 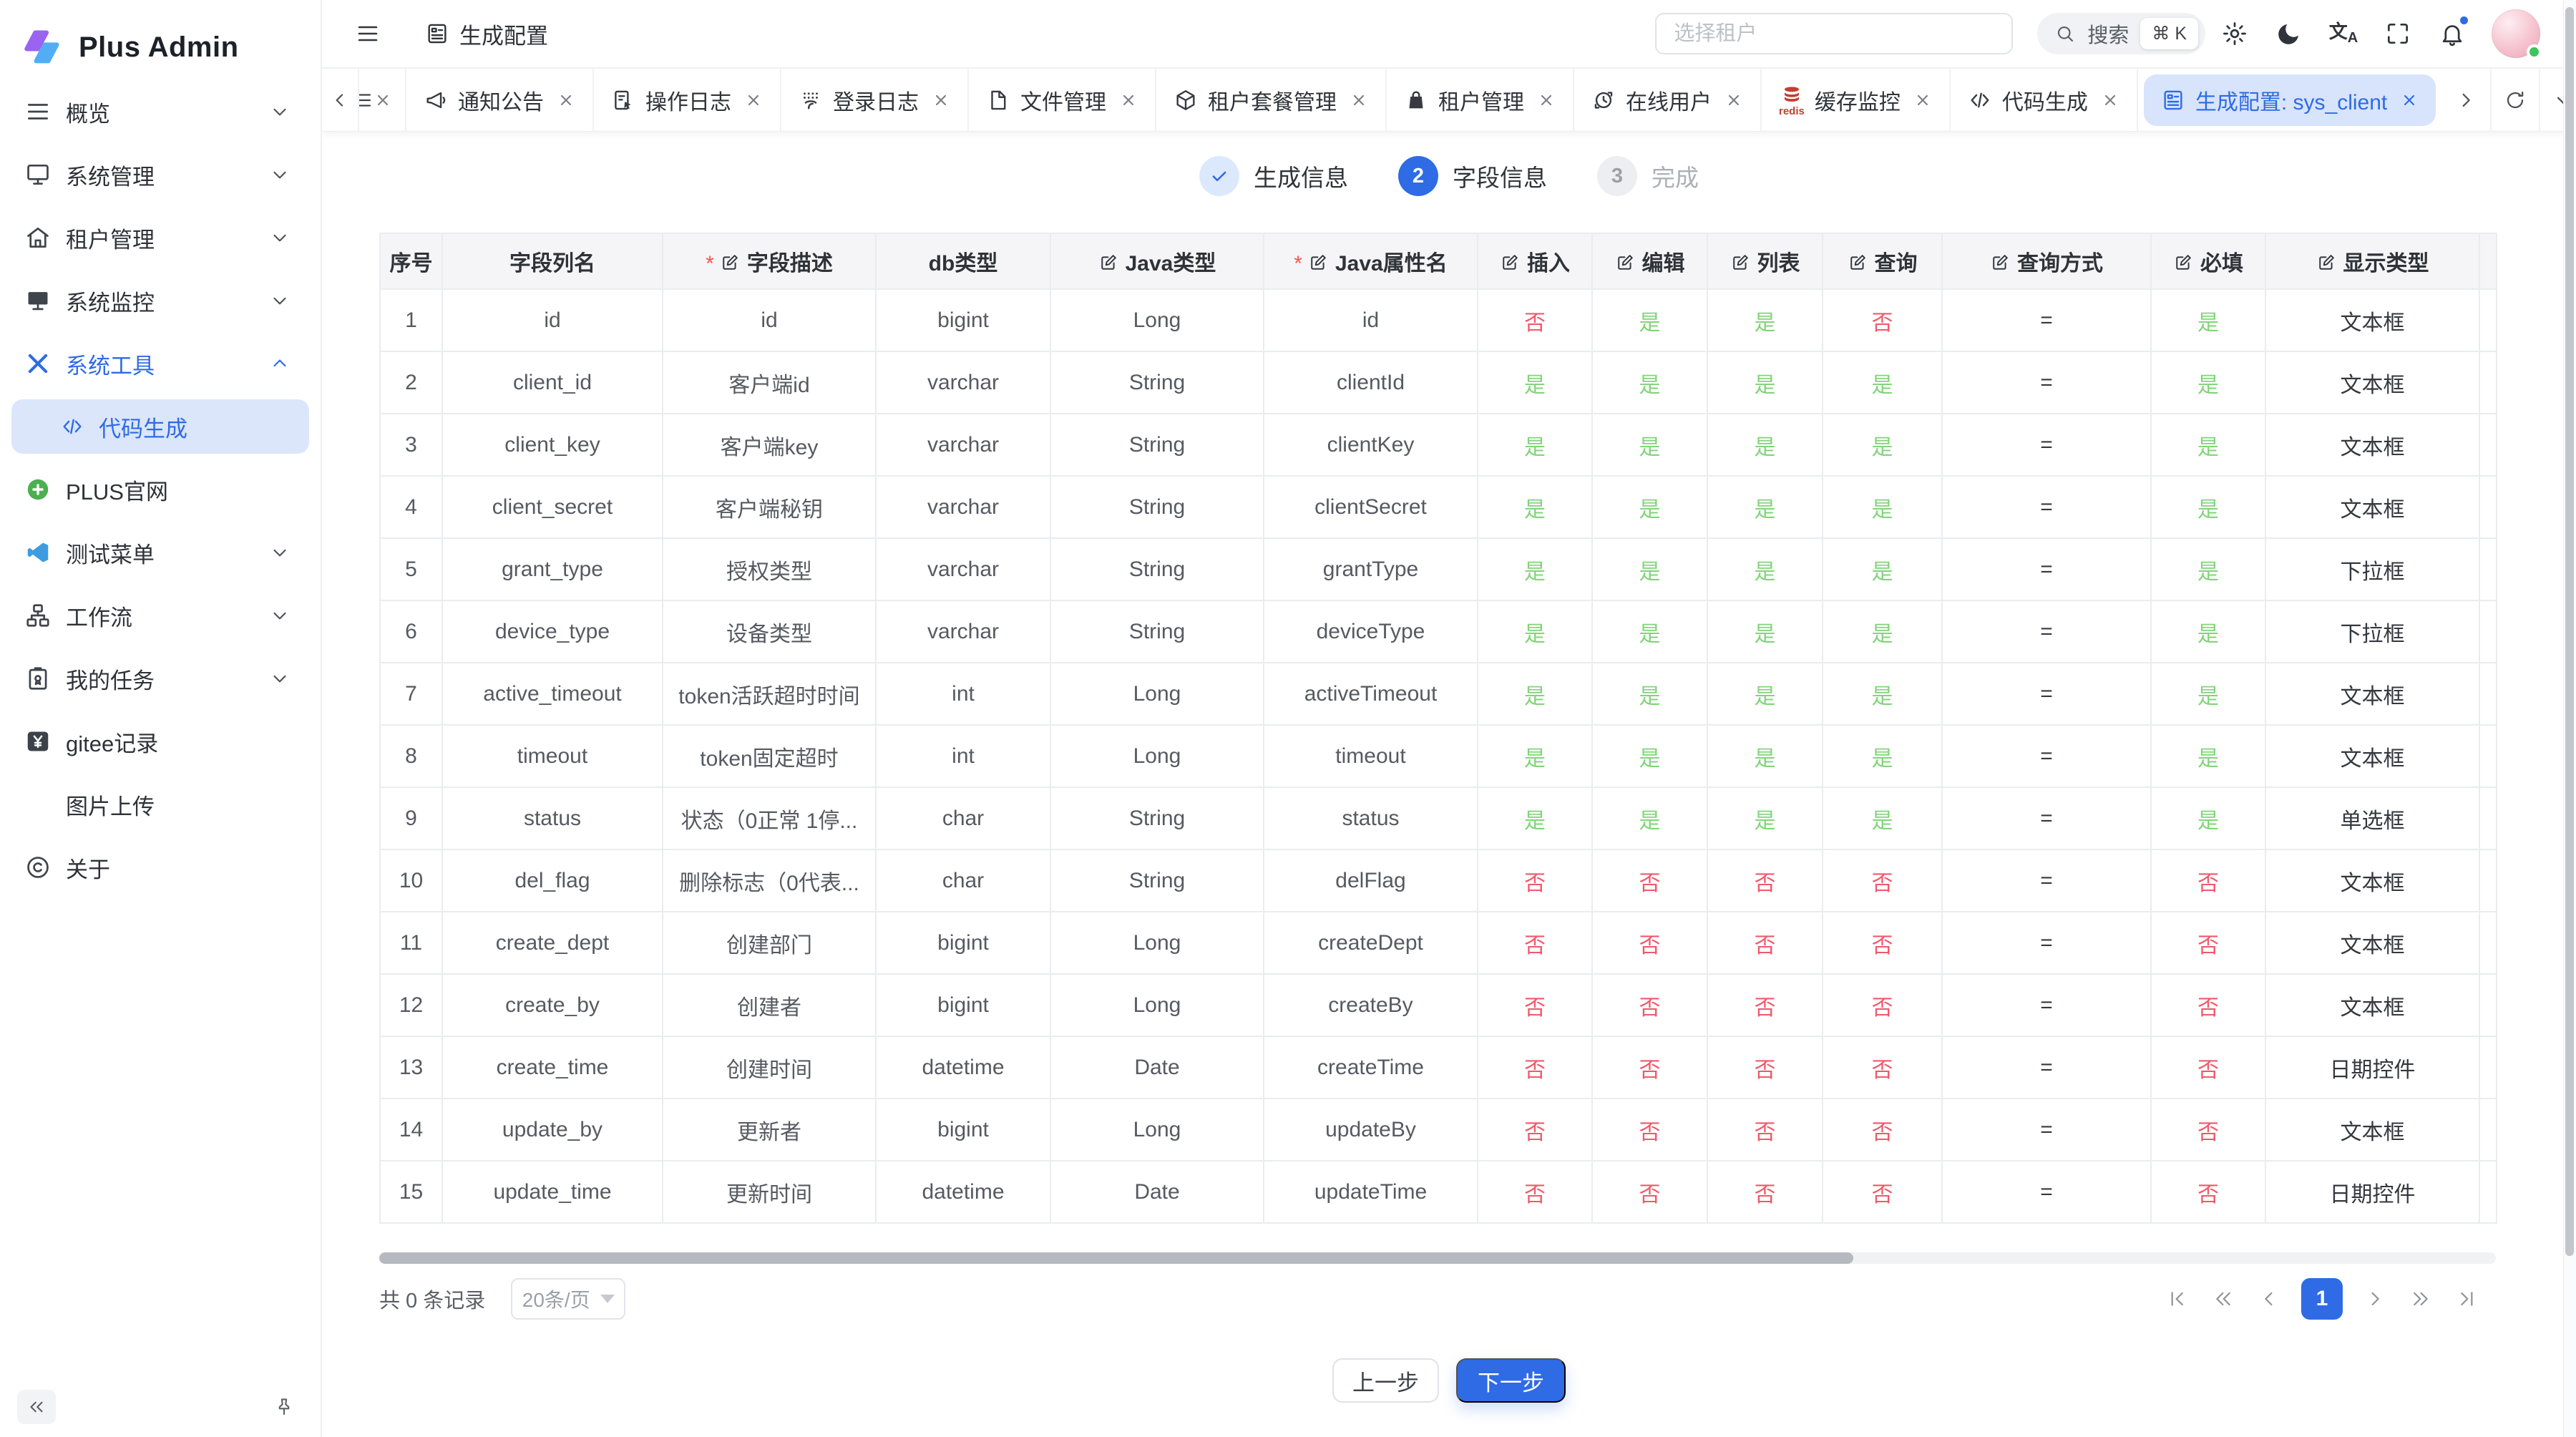 I want to click on cell: del_flag, so click(x=553, y=881).